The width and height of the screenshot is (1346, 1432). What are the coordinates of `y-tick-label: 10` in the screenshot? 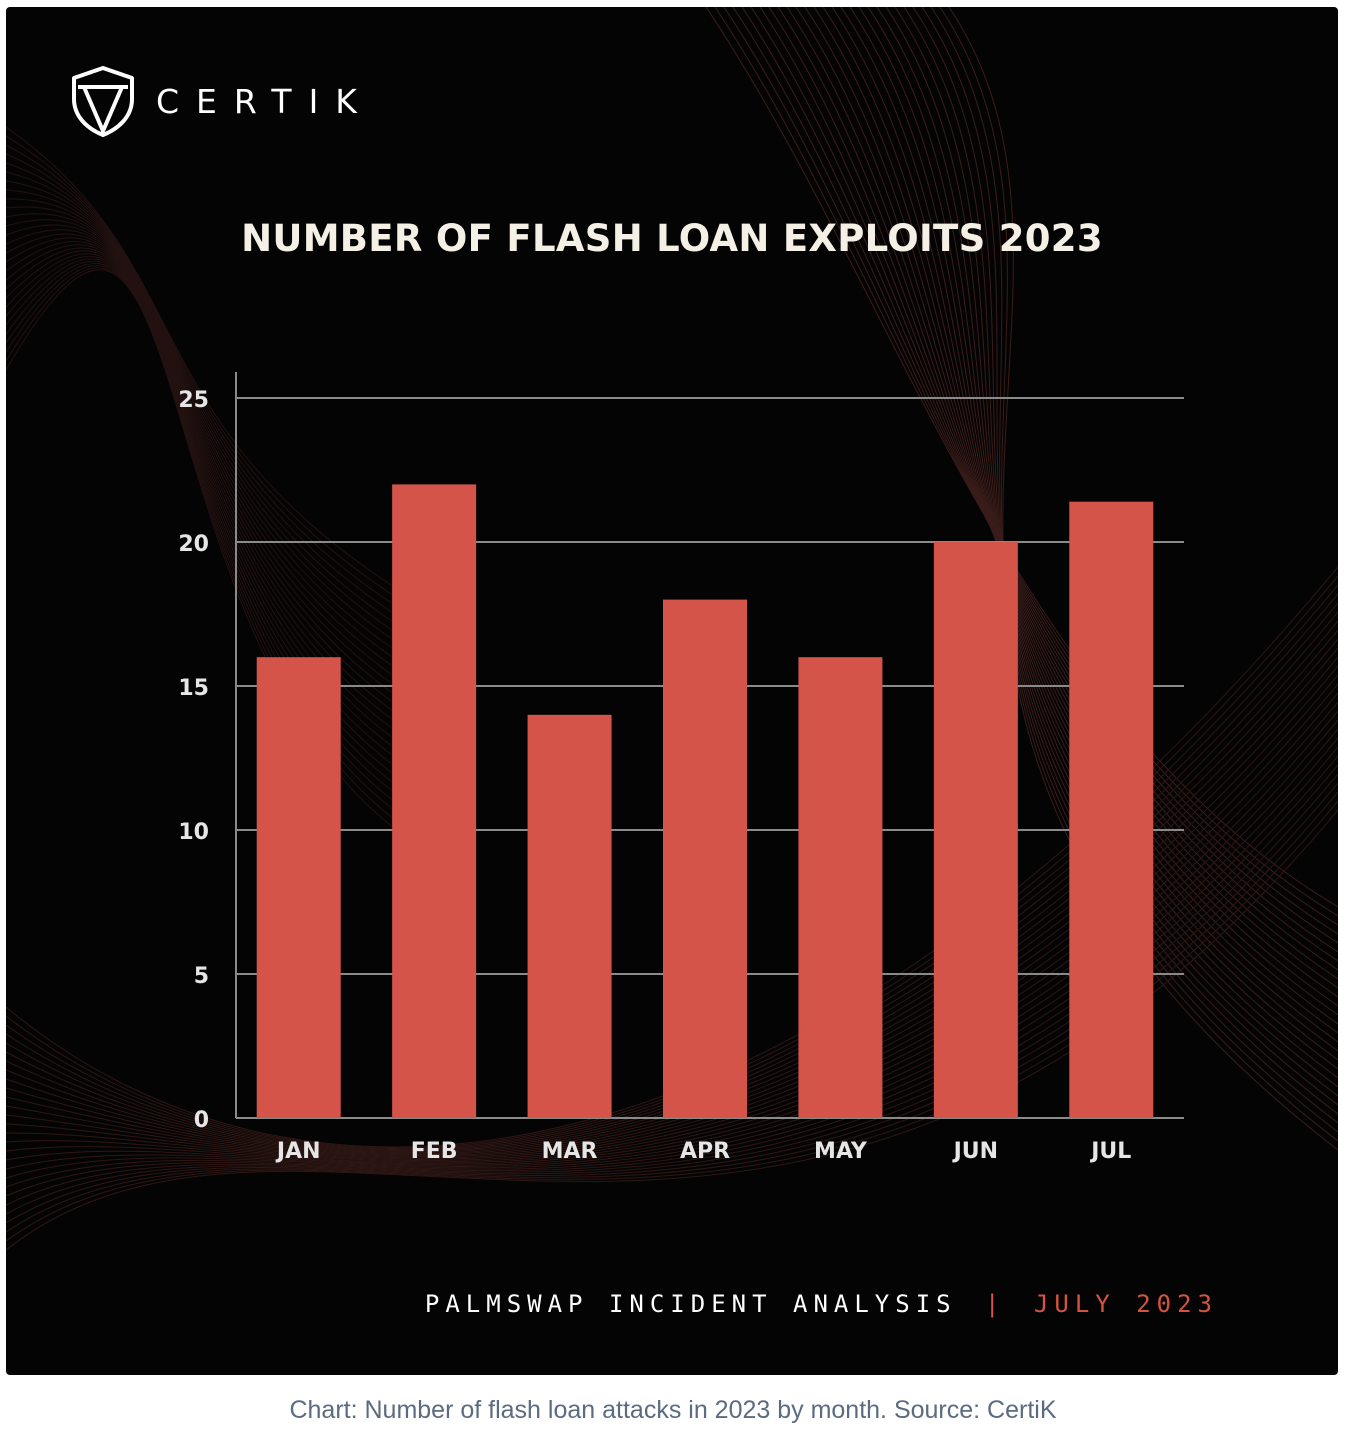 It's located at (193, 832).